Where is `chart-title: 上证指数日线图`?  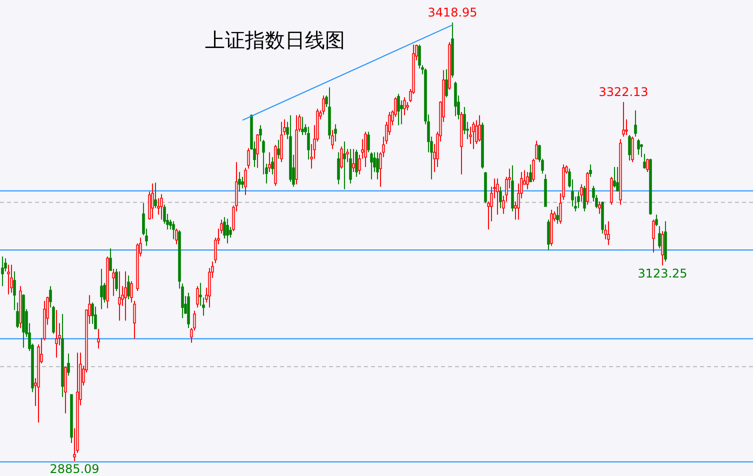
chart-title: 上证指数日线图 is located at coordinates (275, 40).